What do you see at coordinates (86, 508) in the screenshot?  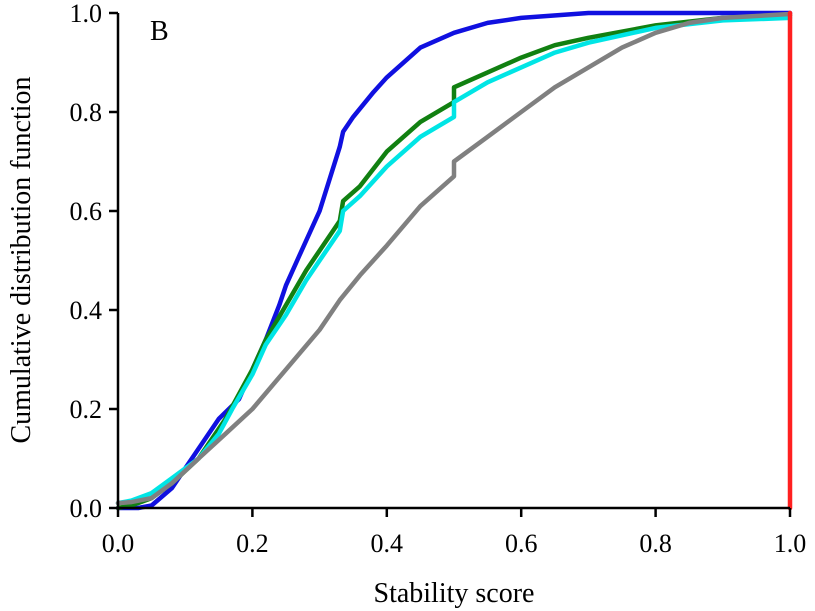 I see `y-tick-label: 0.0` at bounding box center [86, 508].